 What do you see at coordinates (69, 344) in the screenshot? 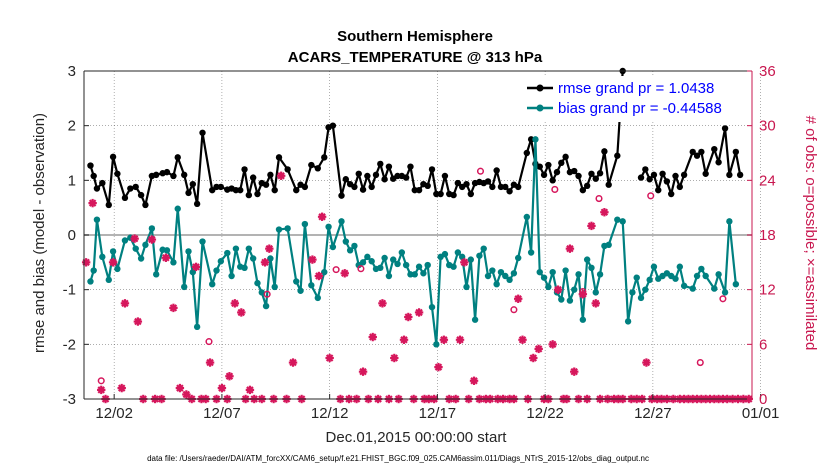
I see `y-left-tick-label: -2` at bounding box center [69, 344].